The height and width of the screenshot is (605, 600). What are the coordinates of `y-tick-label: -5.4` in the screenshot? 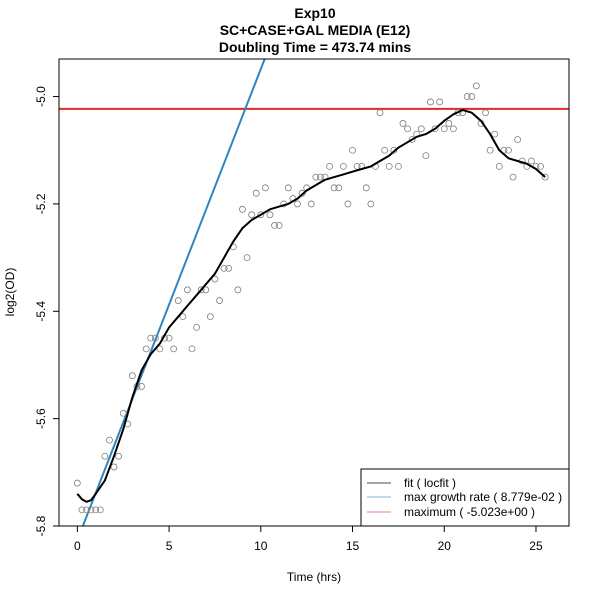 It's located at (41, 311).